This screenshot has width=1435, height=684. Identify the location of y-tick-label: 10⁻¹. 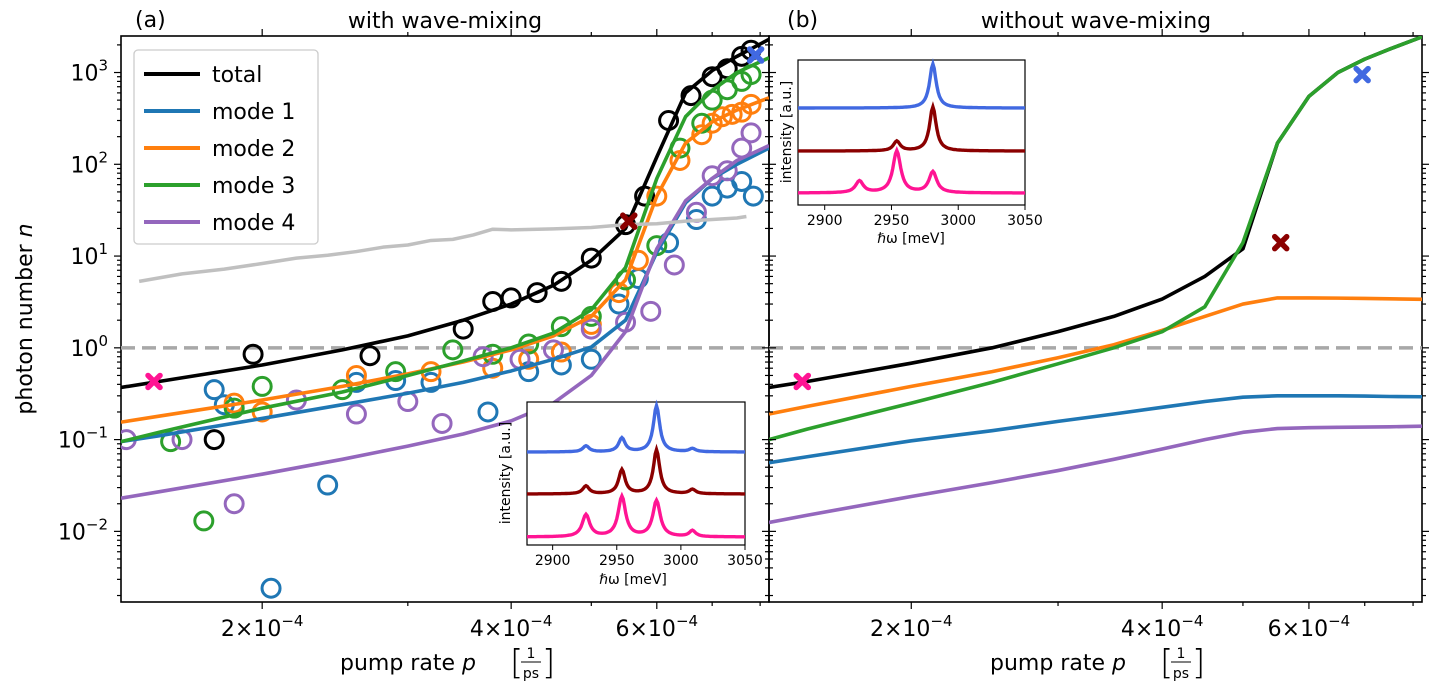
(83, 439).